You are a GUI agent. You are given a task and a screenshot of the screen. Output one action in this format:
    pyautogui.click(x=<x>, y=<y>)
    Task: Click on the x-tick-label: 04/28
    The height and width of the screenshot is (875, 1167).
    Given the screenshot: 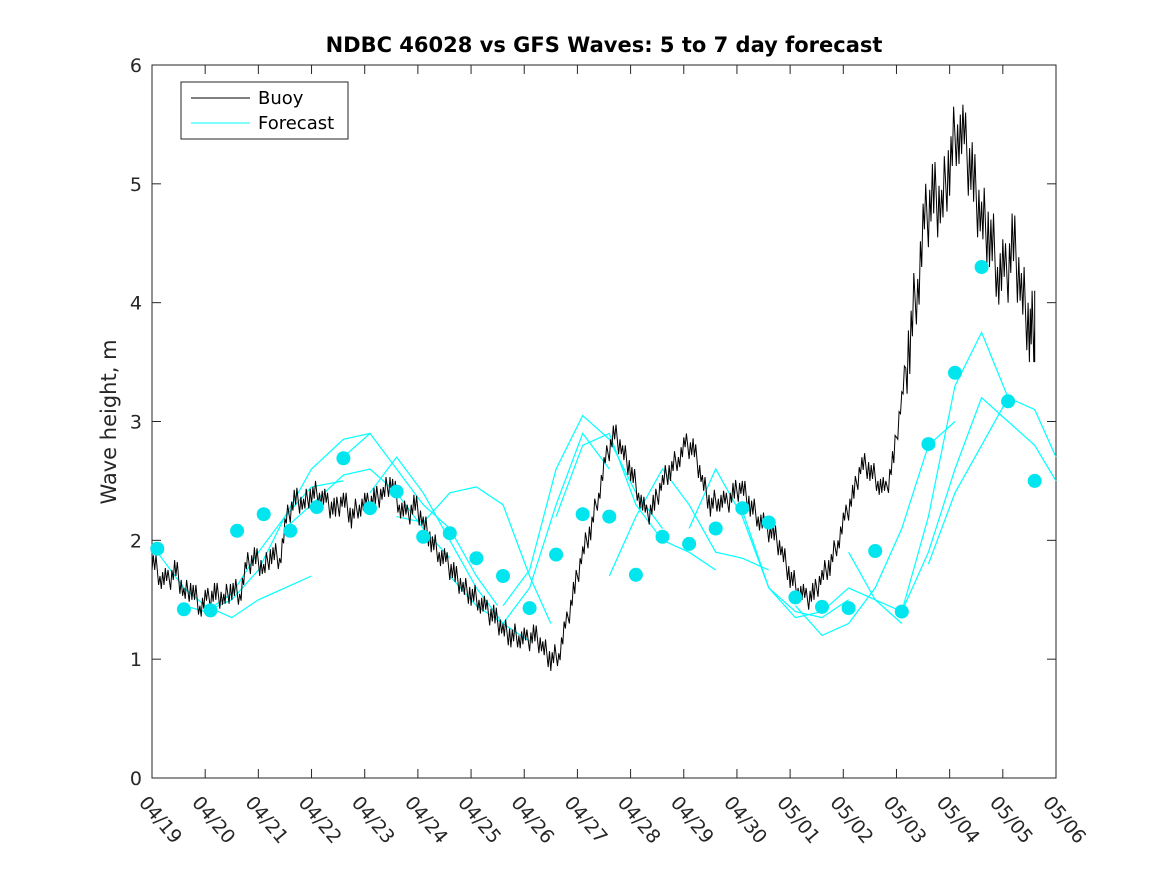 What is the action you would take?
    pyautogui.click(x=639, y=820)
    